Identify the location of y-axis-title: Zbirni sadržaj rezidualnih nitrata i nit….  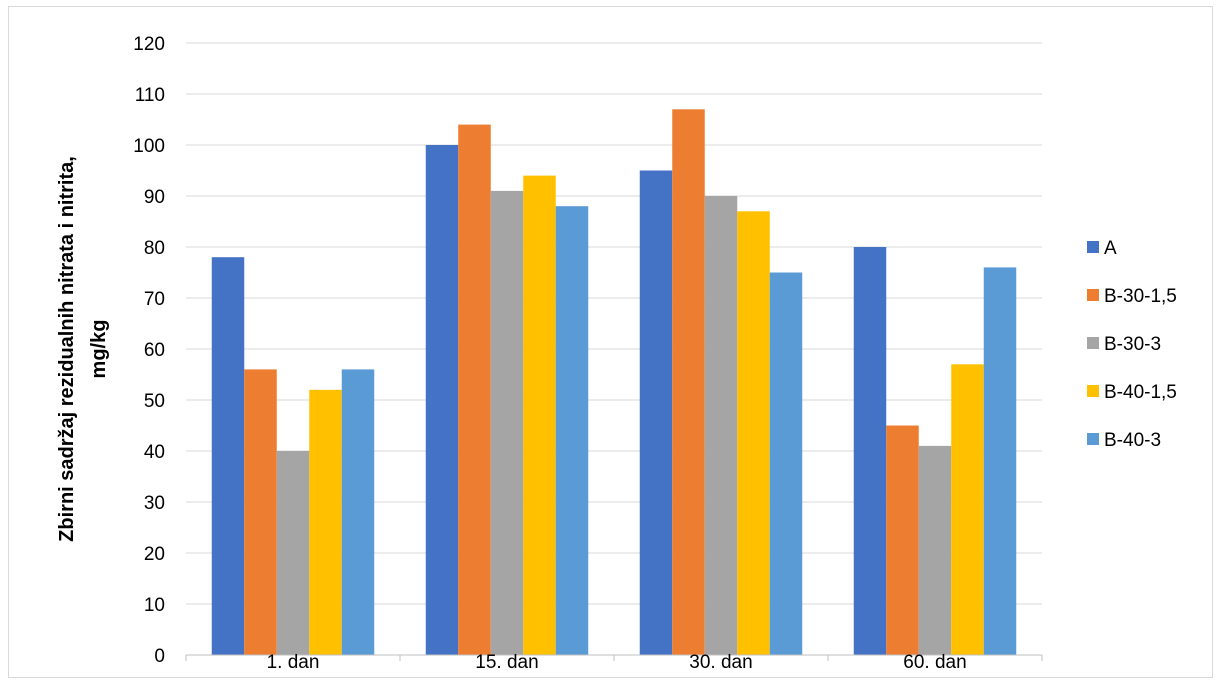
(83, 349).